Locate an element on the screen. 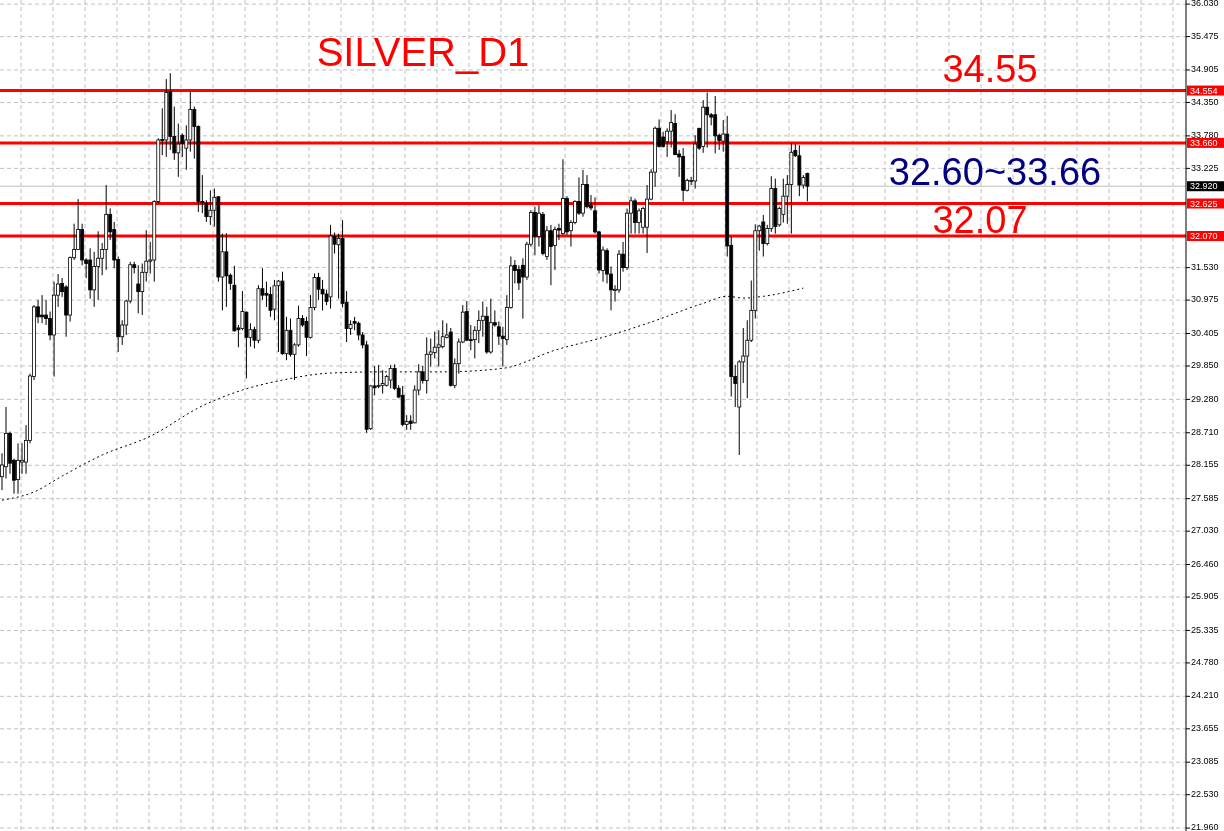  y-tick-label: 28.710 is located at coordinates (1205, 431).